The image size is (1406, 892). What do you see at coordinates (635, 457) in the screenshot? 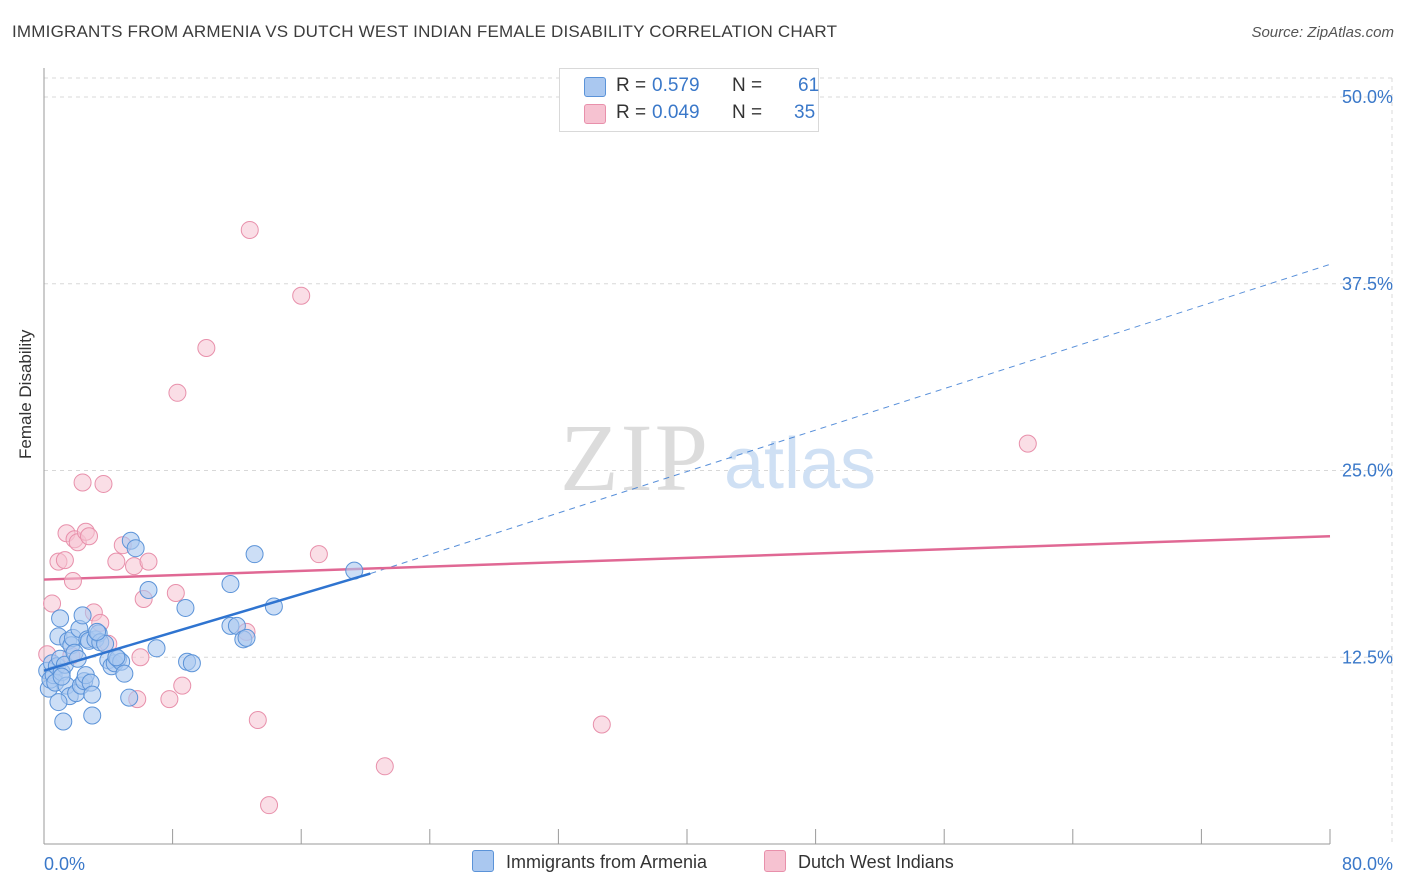
I see `watermark-zip: ZIP` at bounding box center [635, 457].